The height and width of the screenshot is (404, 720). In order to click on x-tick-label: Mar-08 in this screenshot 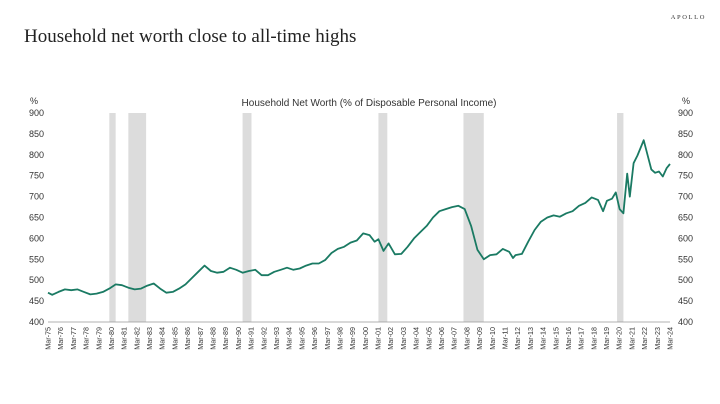, I will do `click(466, 338)`.